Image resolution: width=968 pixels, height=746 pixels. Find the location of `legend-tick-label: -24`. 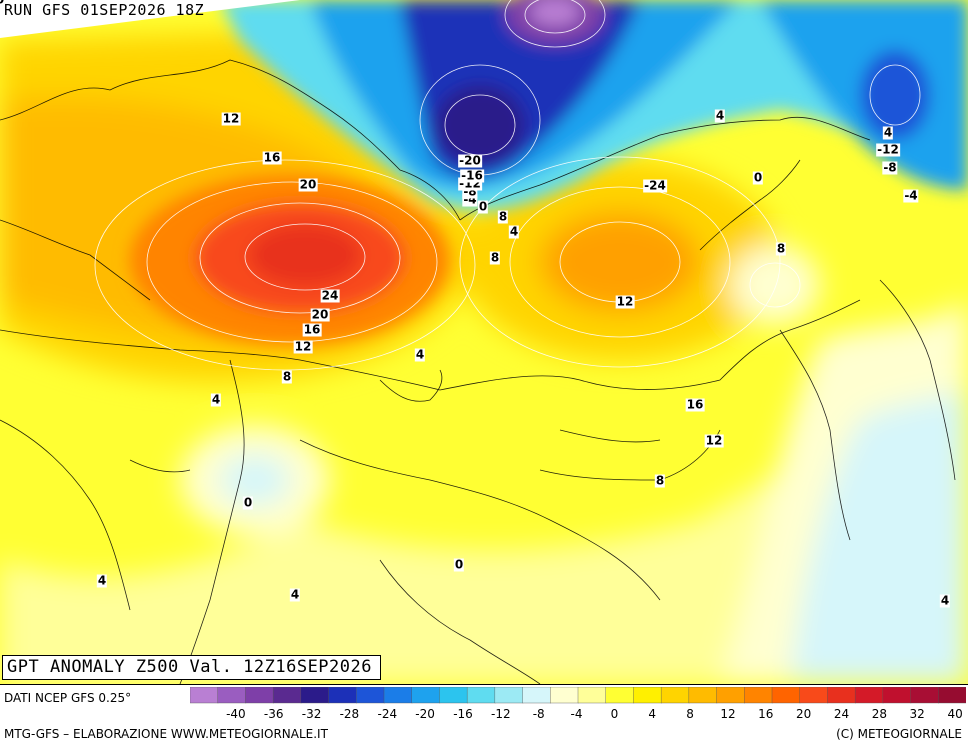

legend-tick-label: -24 is located at coordinates (387, 714).